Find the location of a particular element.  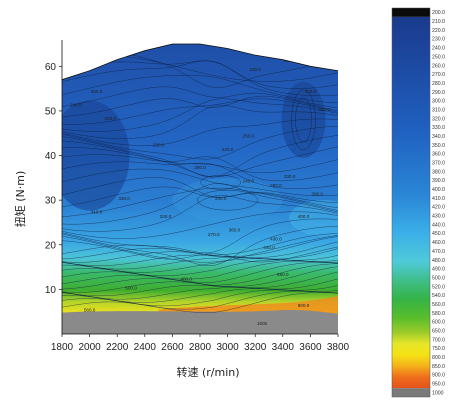

colorbar-label: 540.0 is located at coordinates (438, 296).